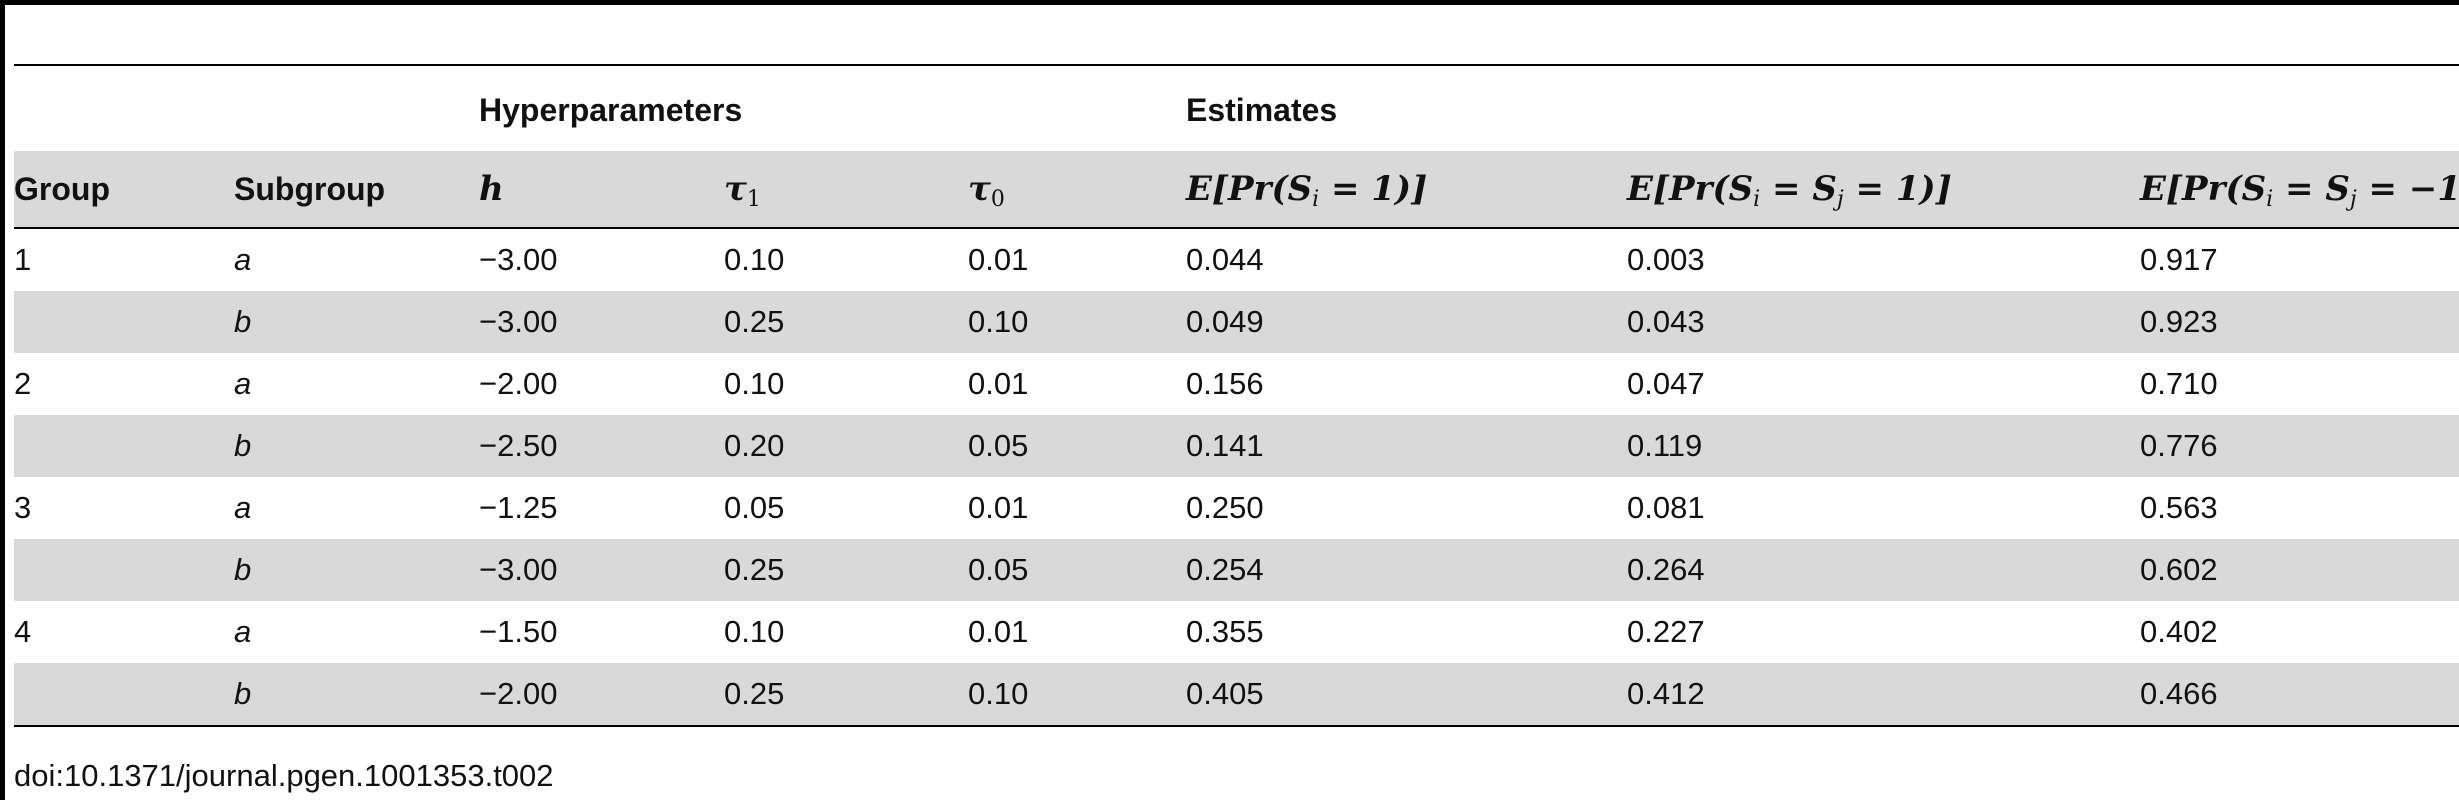 This screenshot has height=800, width=2459. Describe the element at coordinates (491, 189) in the screenshot. I see `column-header-h: h` at that location.